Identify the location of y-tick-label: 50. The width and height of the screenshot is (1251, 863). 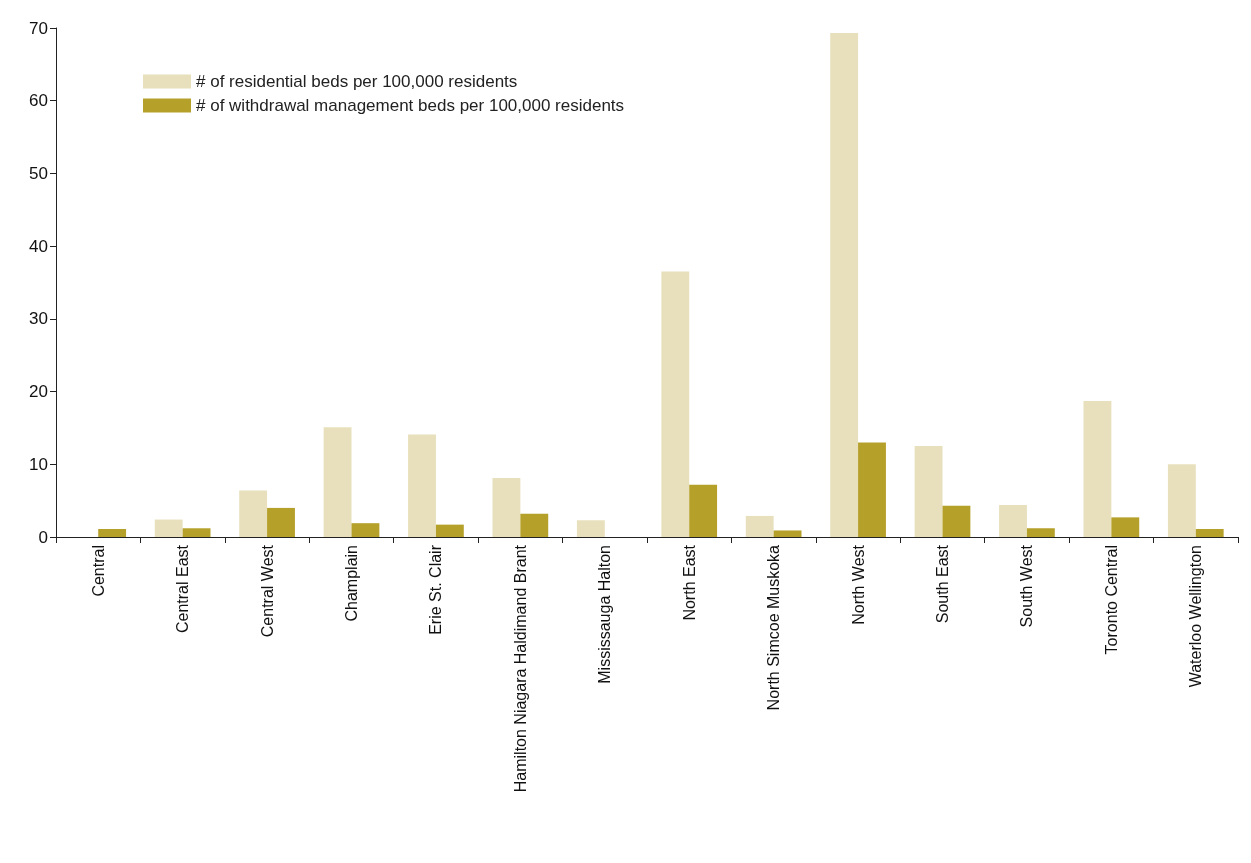
(38, 173).